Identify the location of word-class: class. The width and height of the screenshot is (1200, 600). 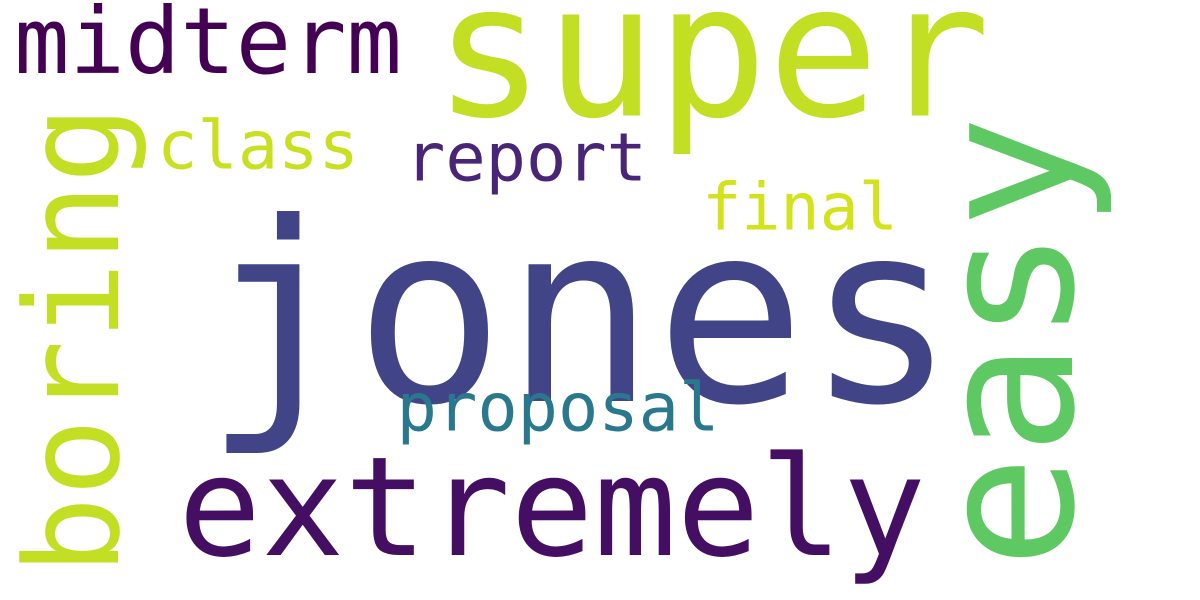
(258, 145).